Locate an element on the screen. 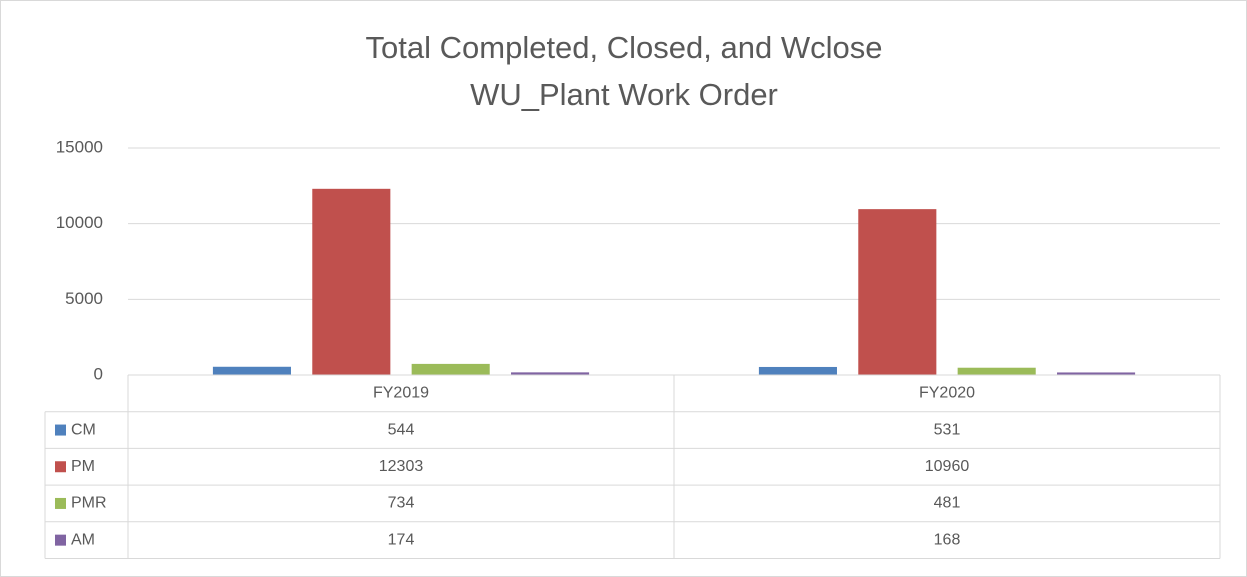 The width and height of the screenshot is (1247, 577). x-tick-label: FY2019 is located at coordinates (401, 393).